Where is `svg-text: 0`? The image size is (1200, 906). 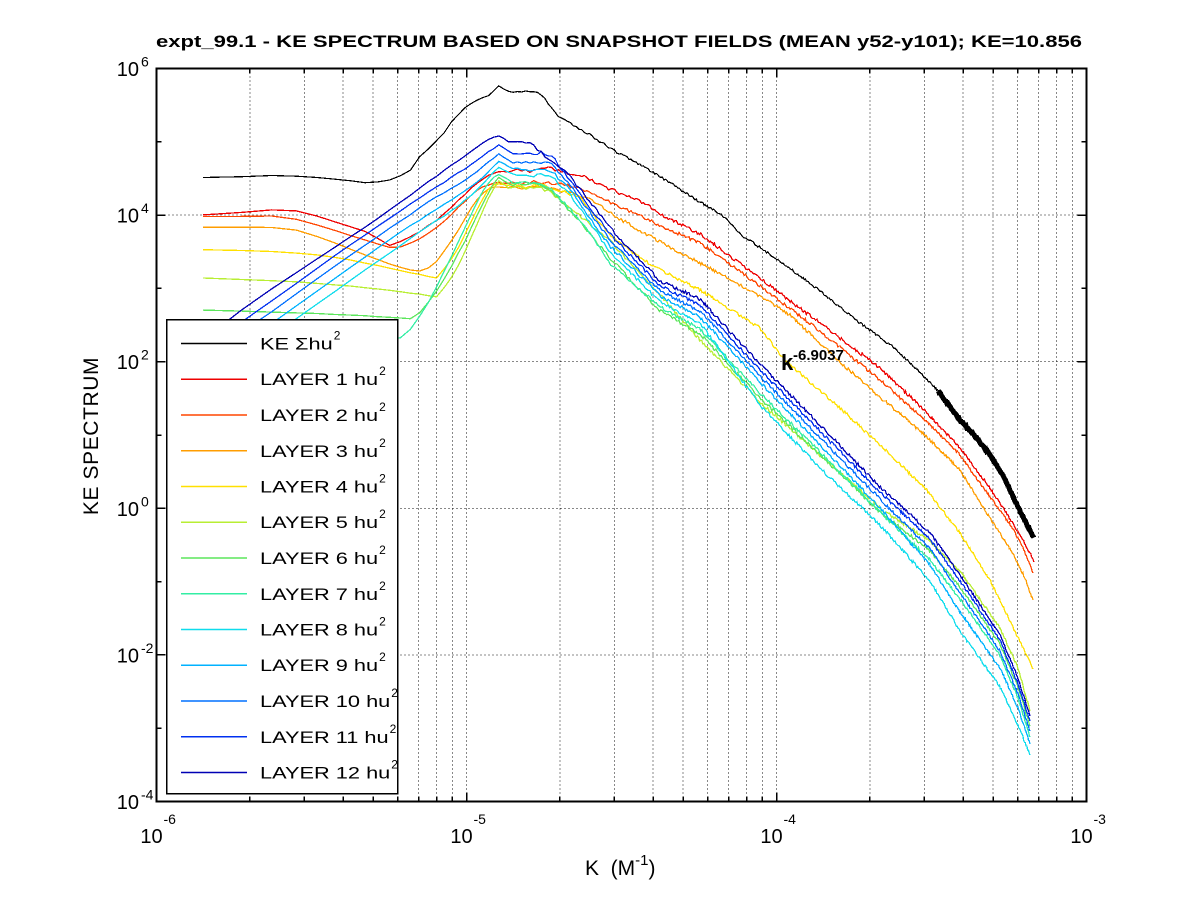 svg-text: 0 is located at coordinates (145, 501).